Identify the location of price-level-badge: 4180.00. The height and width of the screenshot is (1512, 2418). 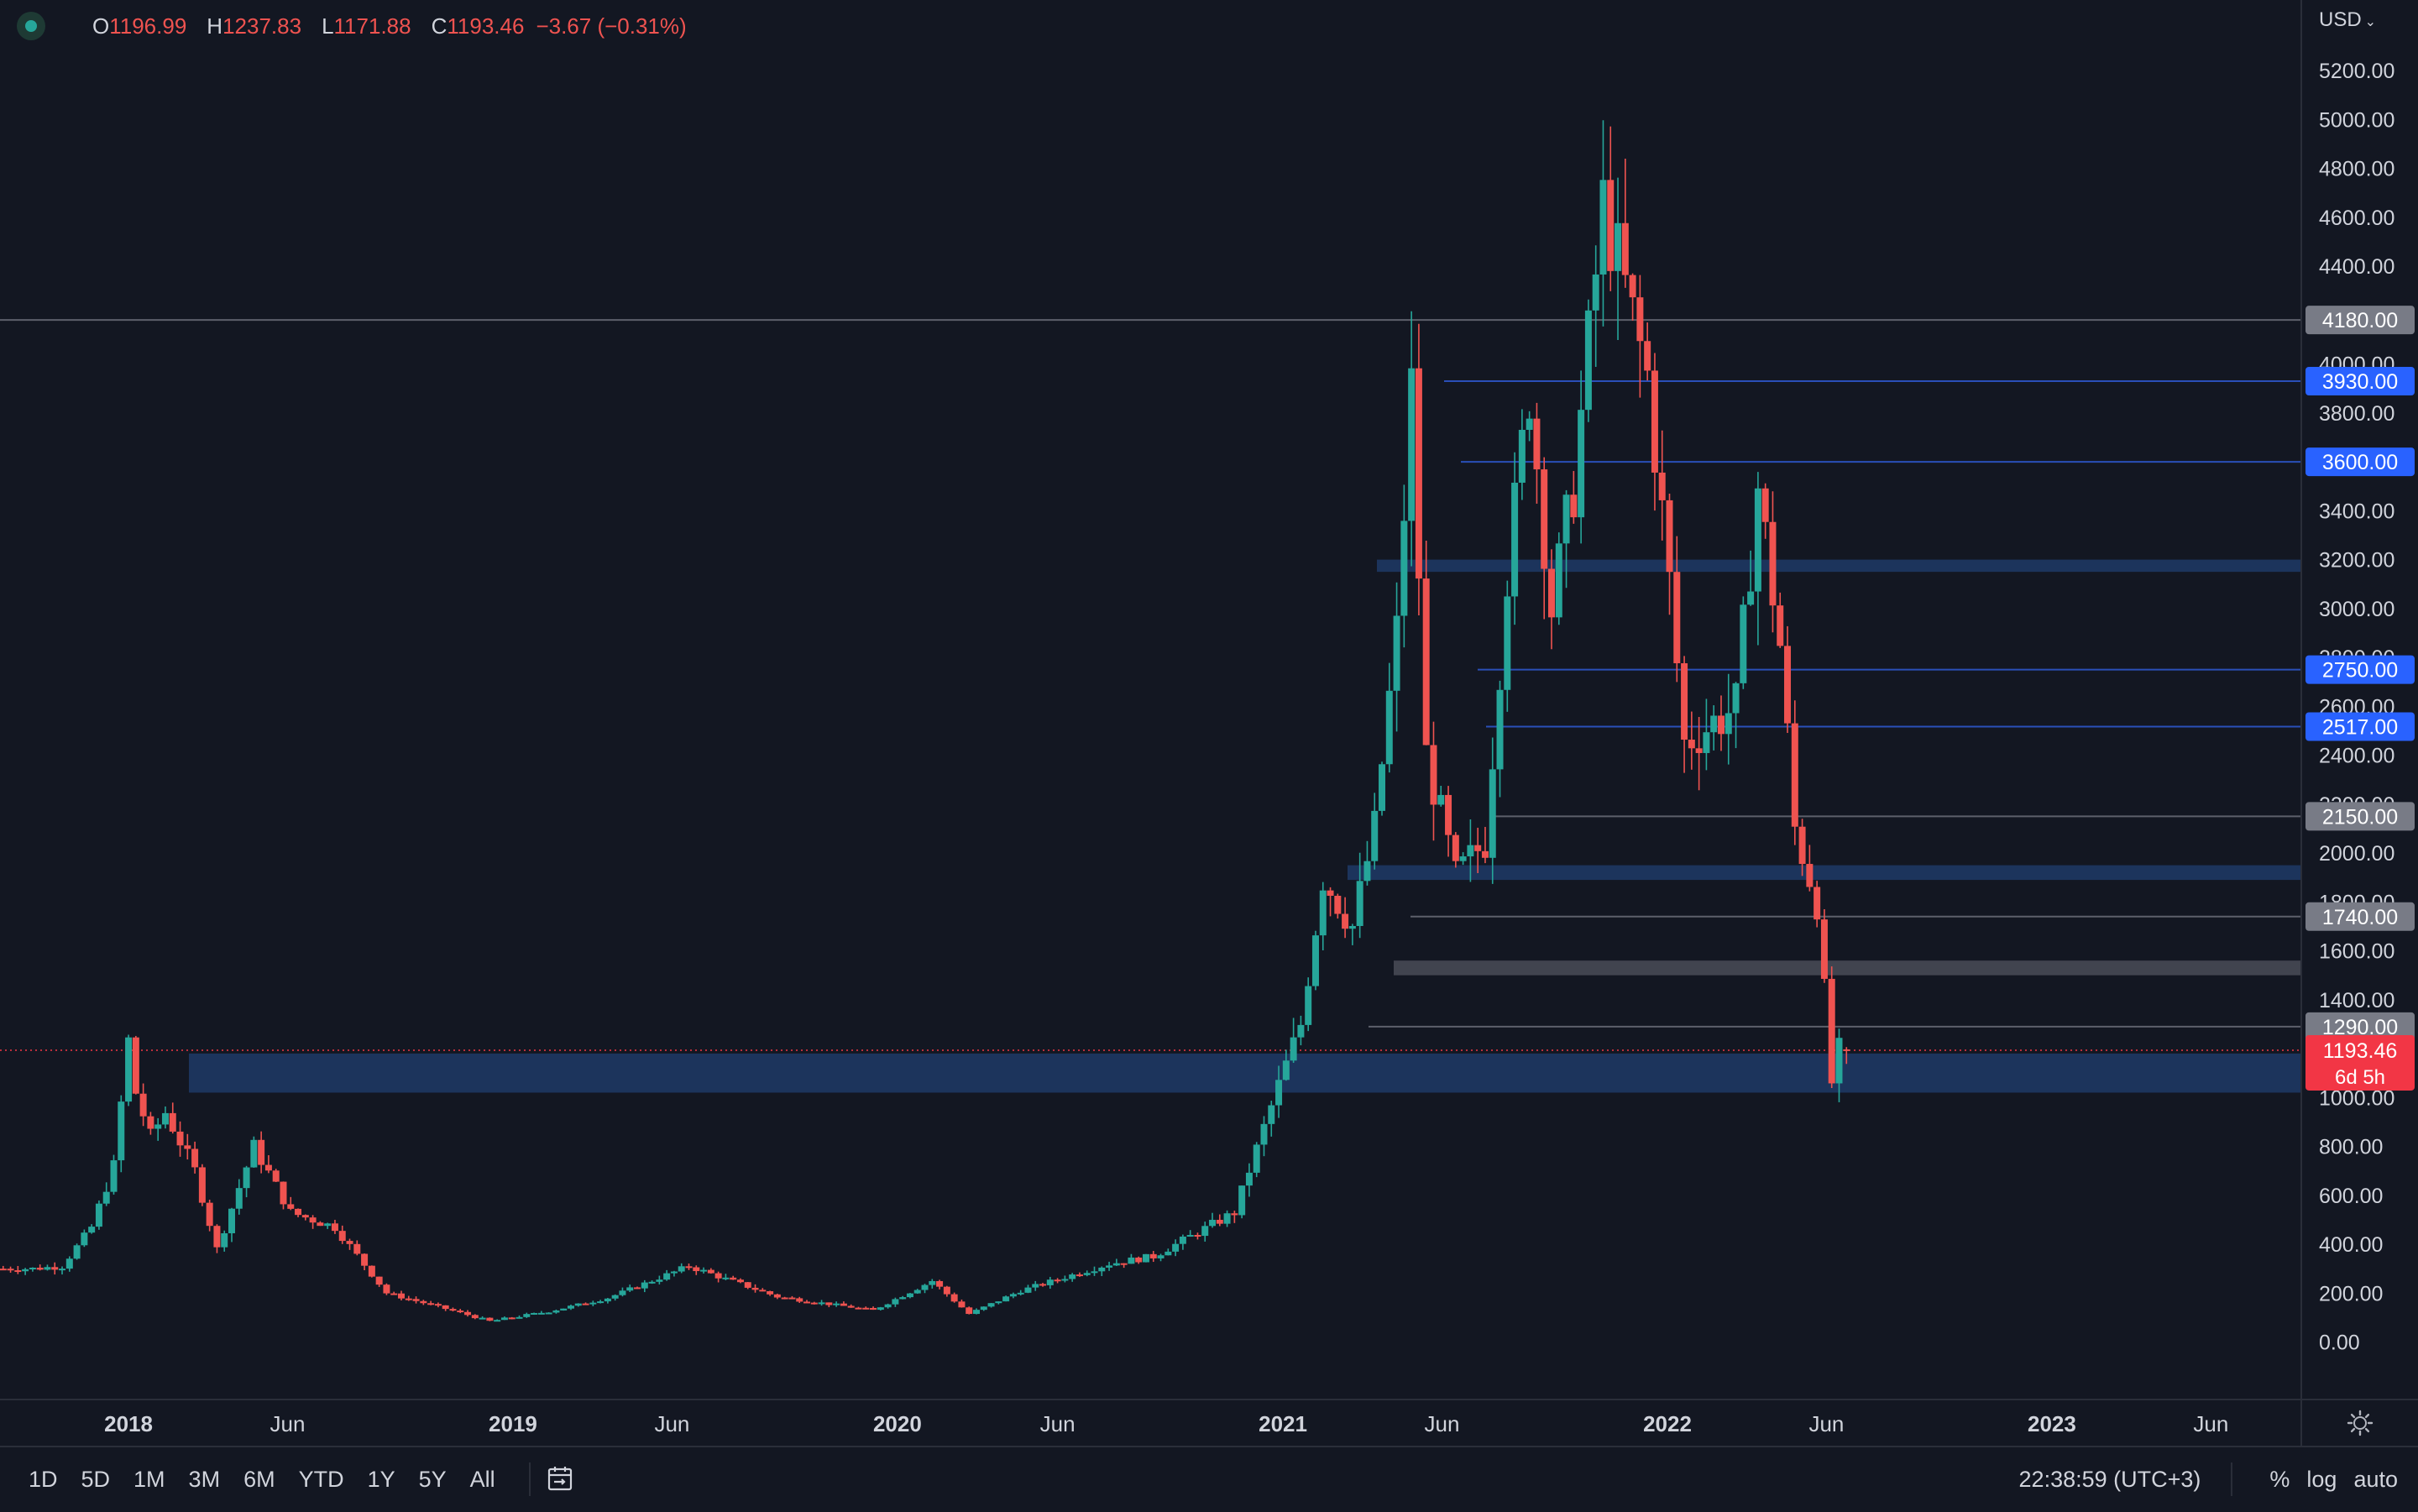
(2360, 320).